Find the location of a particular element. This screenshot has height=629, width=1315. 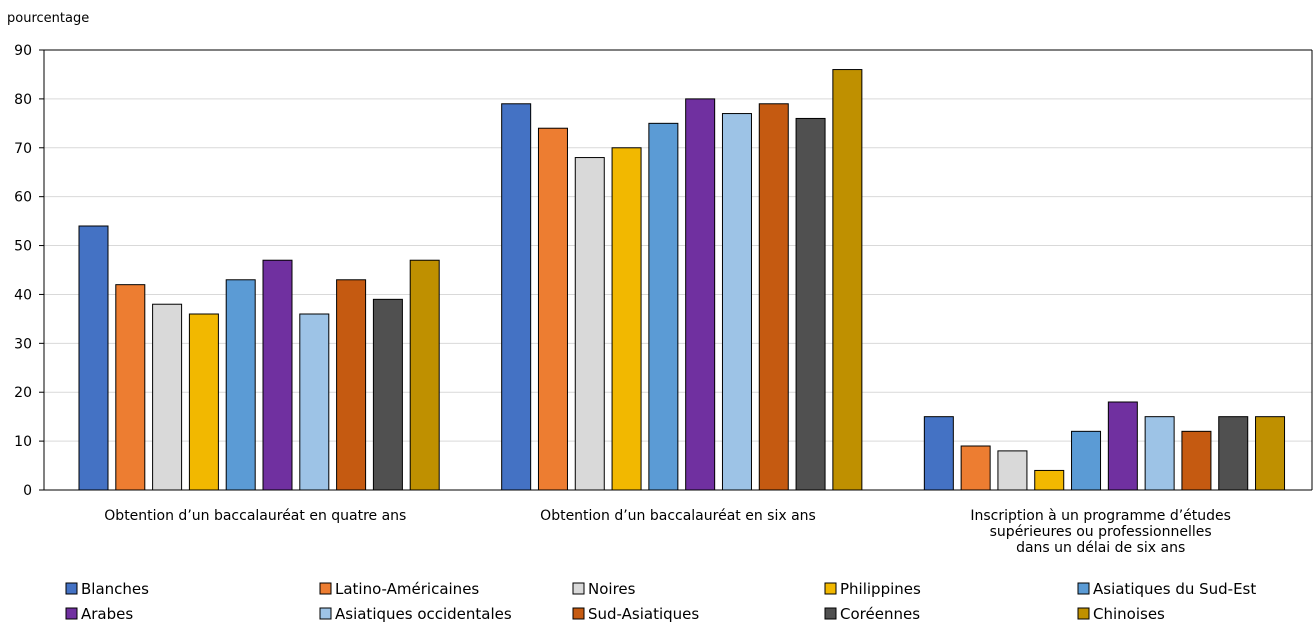

y-tick-label: 40 is located at coordinates (23, 295).